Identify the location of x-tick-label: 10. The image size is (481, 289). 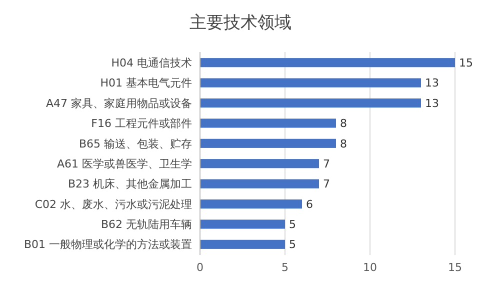
(370, 267).